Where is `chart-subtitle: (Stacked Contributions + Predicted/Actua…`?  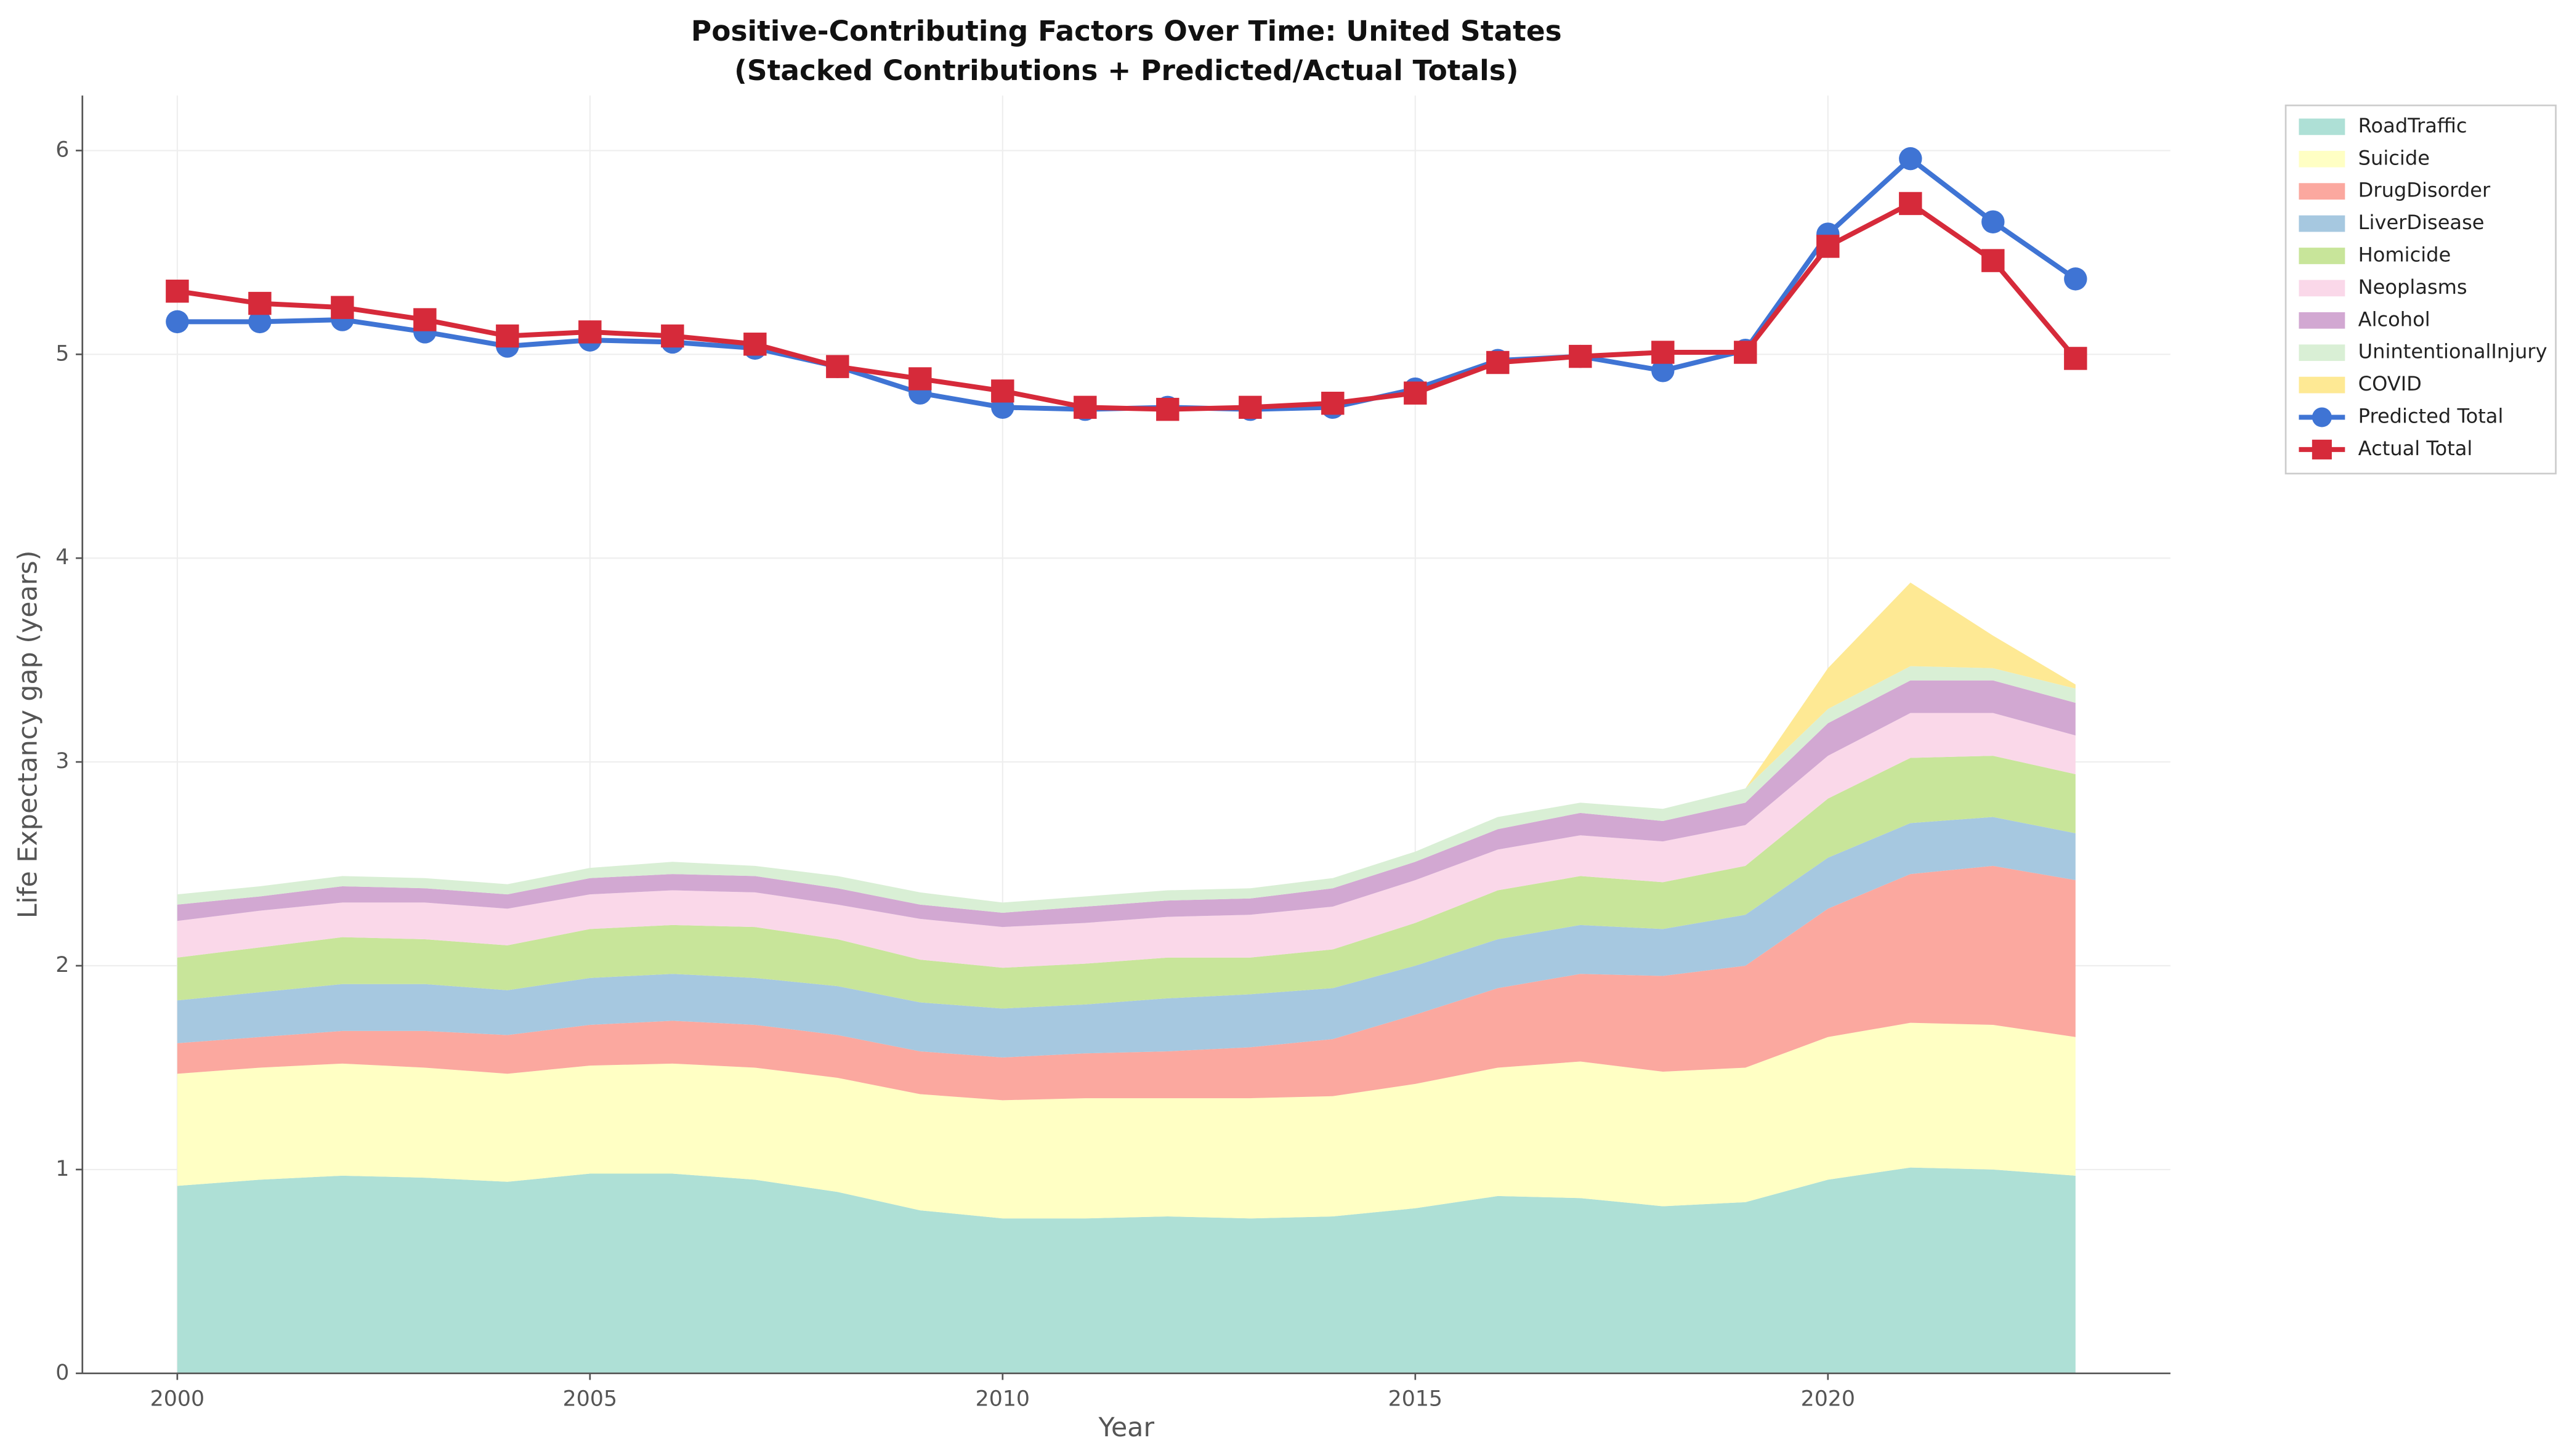 chart-subtitle: (Stacked Contributions + Predicted/Actua… is located at coordinates (1126, 70).